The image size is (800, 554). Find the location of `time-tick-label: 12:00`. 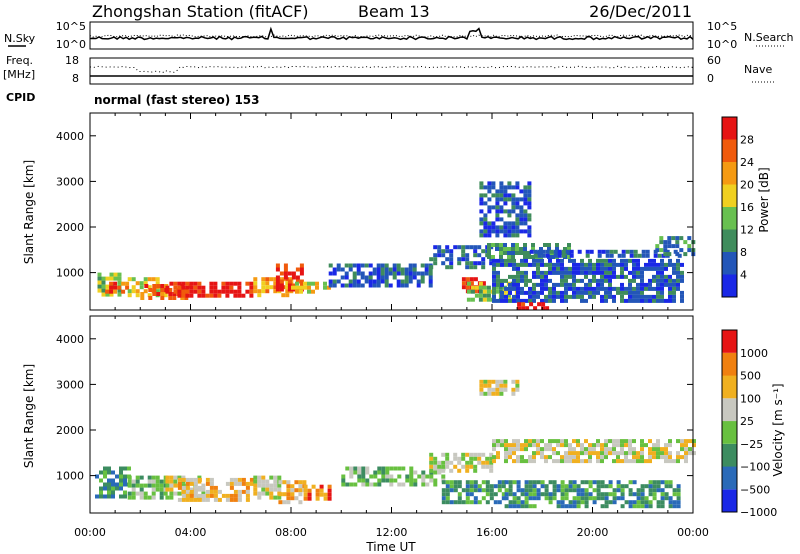

time-tick-label: 12:00 is located at coordinates (392, 532).